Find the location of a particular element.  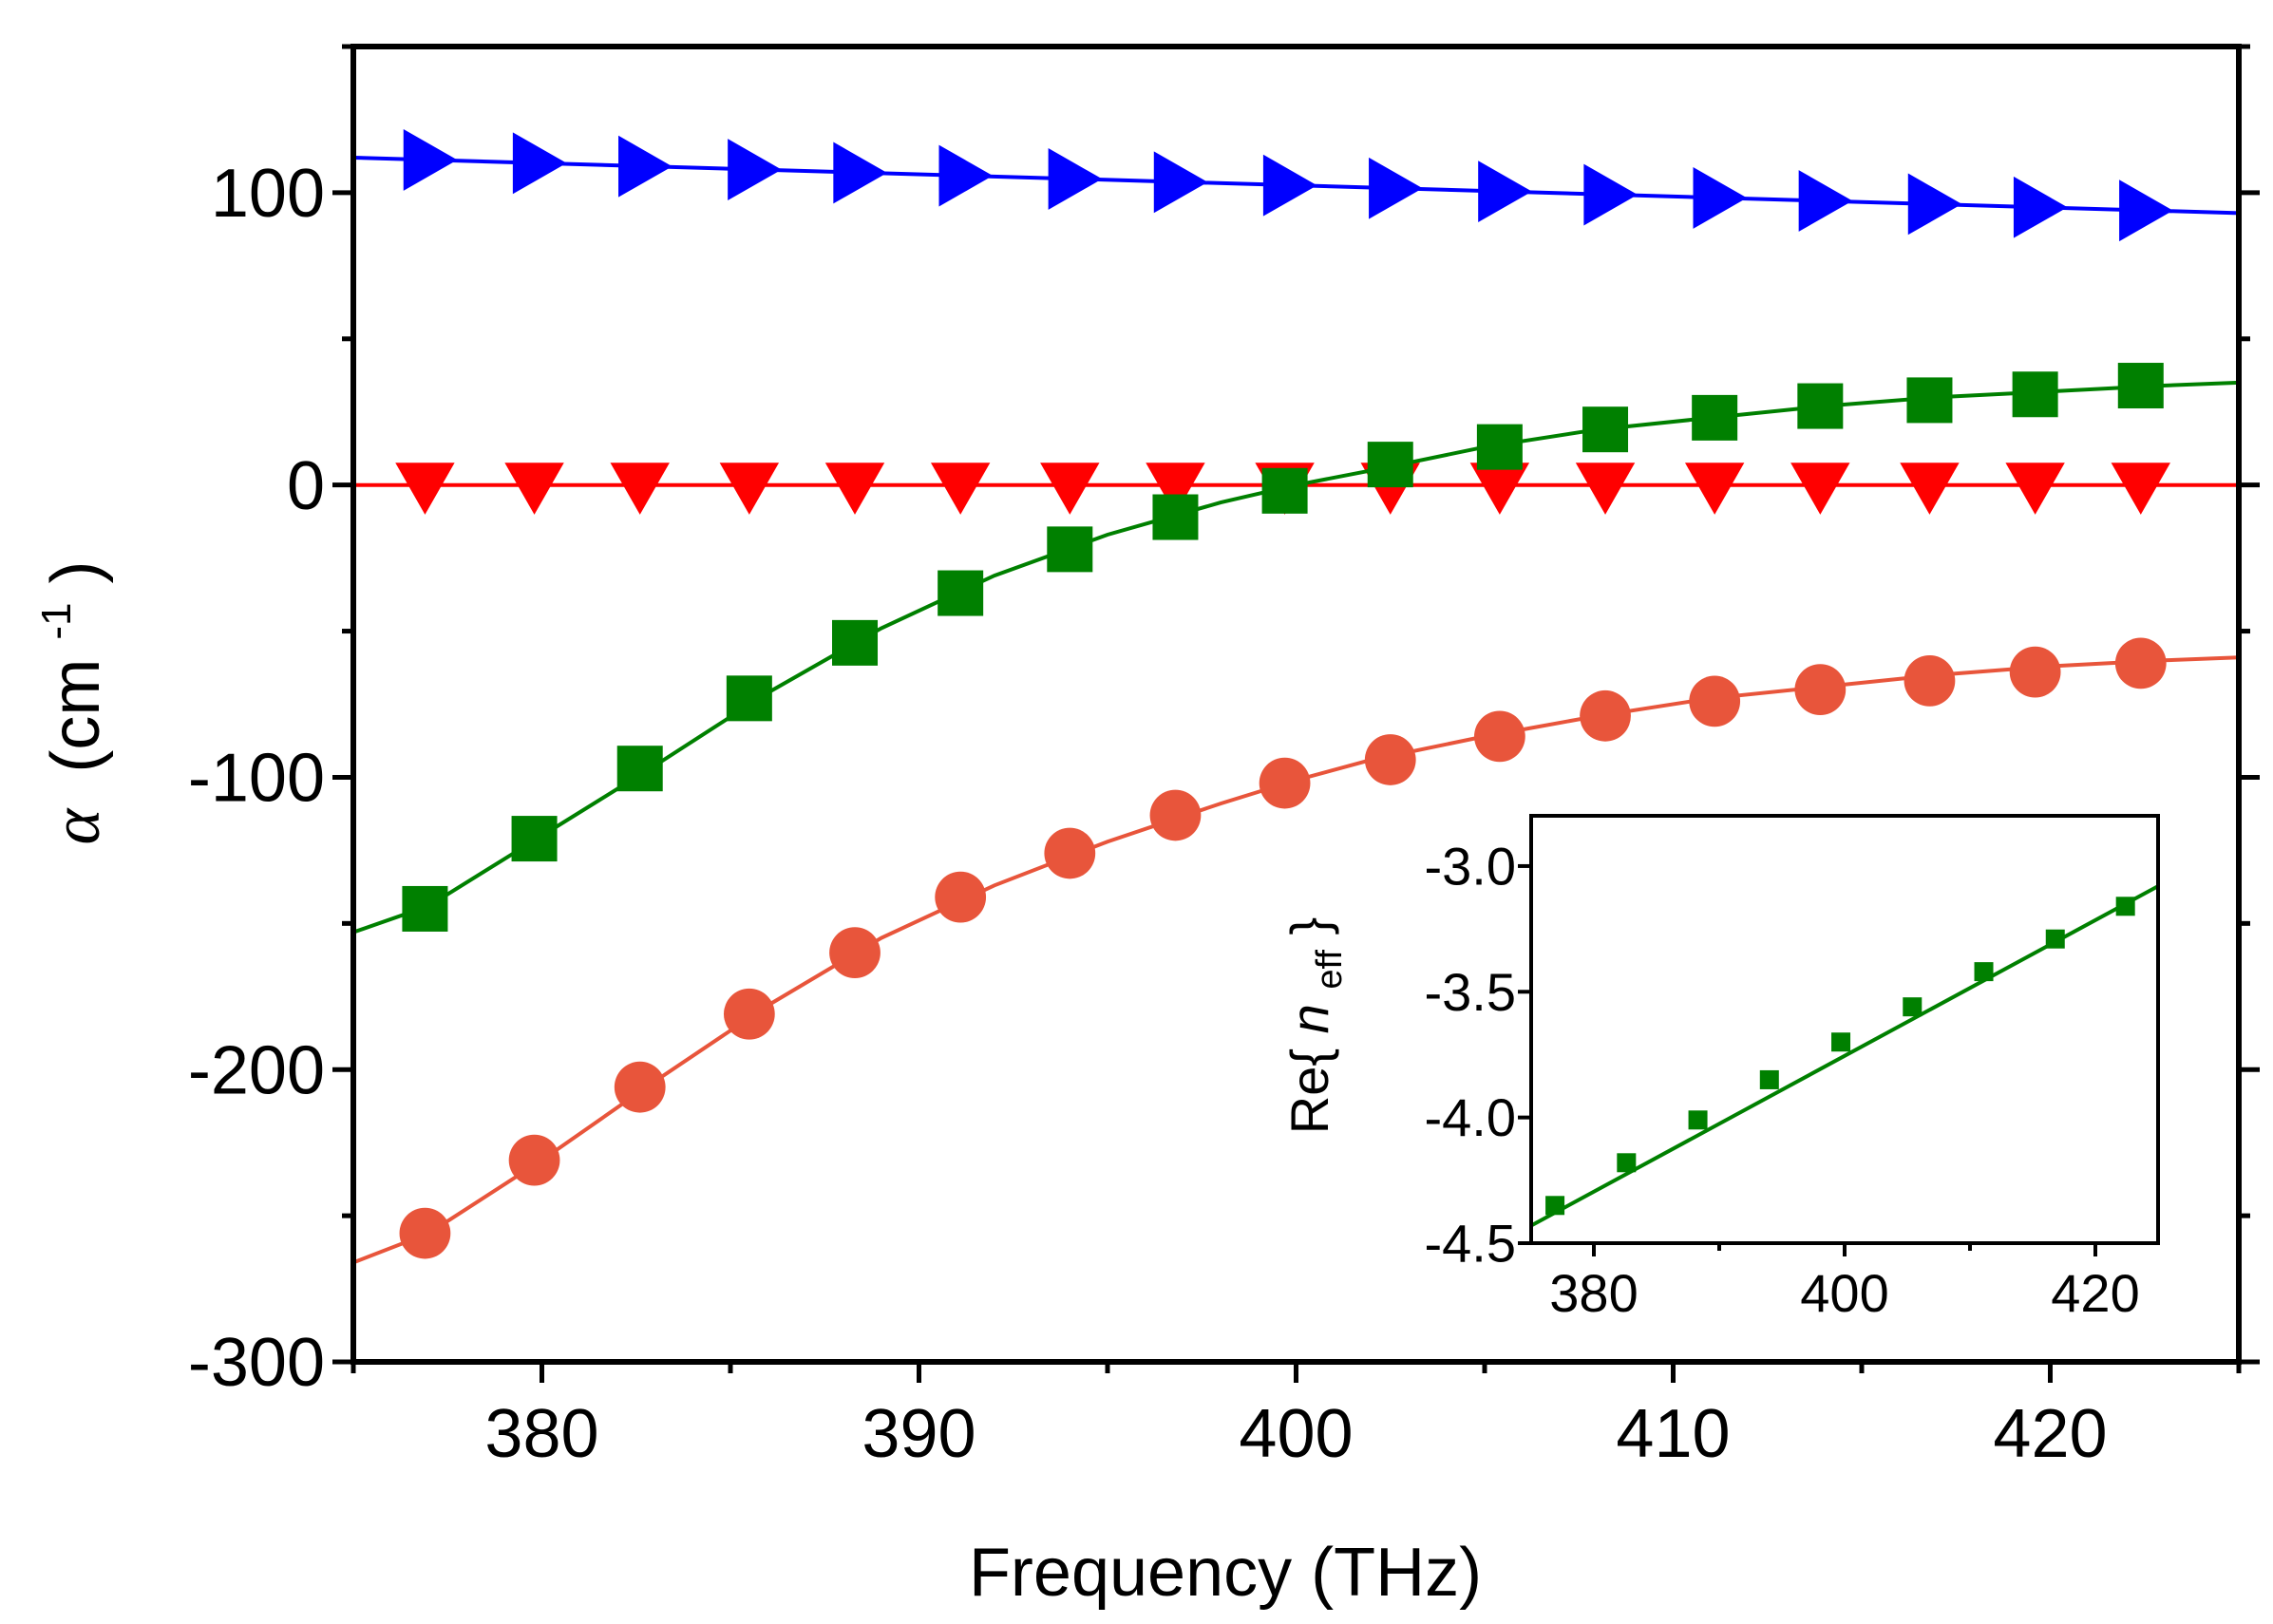

x-axis-title: Frequency (THz) is located at coordinates (1225, 1573).